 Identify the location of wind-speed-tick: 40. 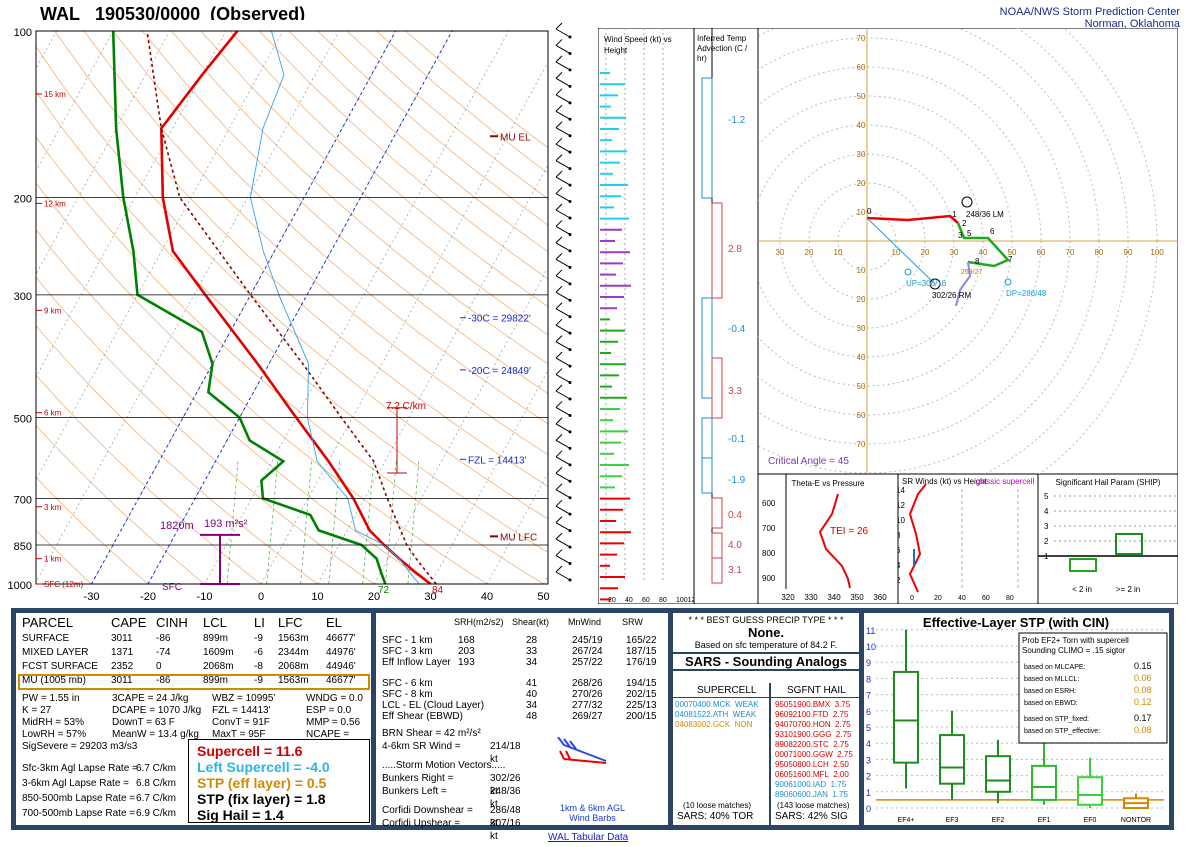
(629, 600).